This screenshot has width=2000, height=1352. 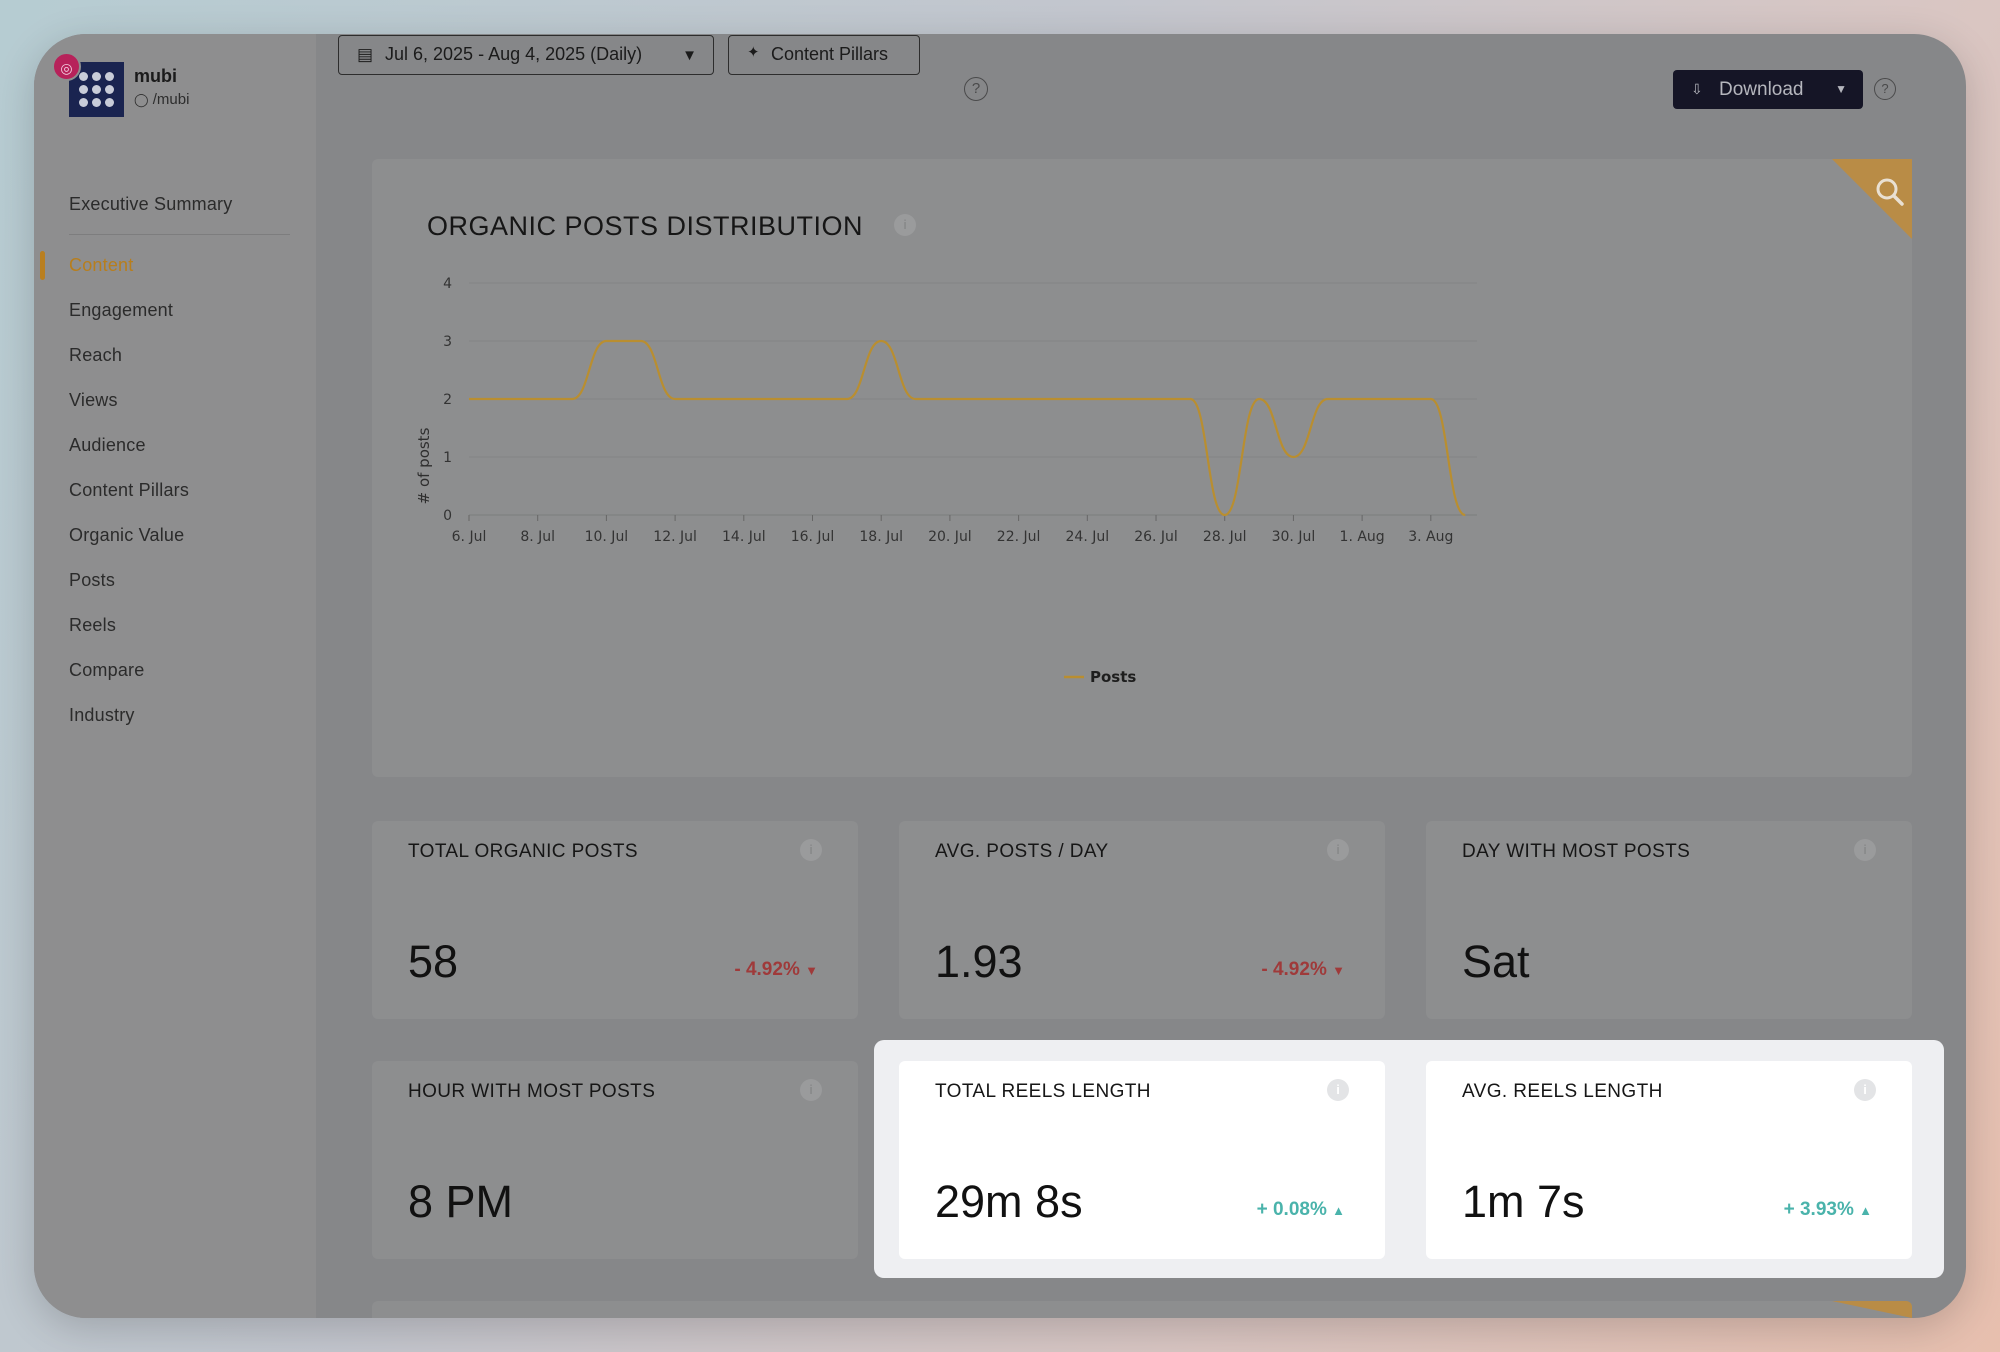 What do you see at coordinates (92, 580) in the screenshot?
I see `nav-item-posts: Posts` at bounding box center [92, 580].